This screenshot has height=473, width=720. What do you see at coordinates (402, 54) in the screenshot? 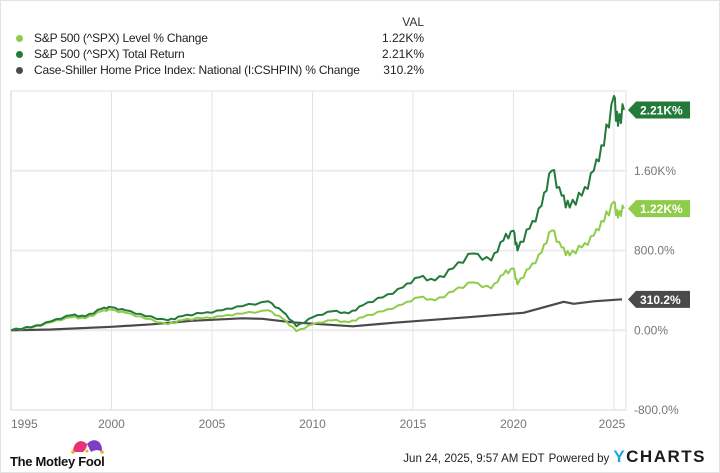
I see `legend-value: 2.21K%` at bounding box center [402, 54].